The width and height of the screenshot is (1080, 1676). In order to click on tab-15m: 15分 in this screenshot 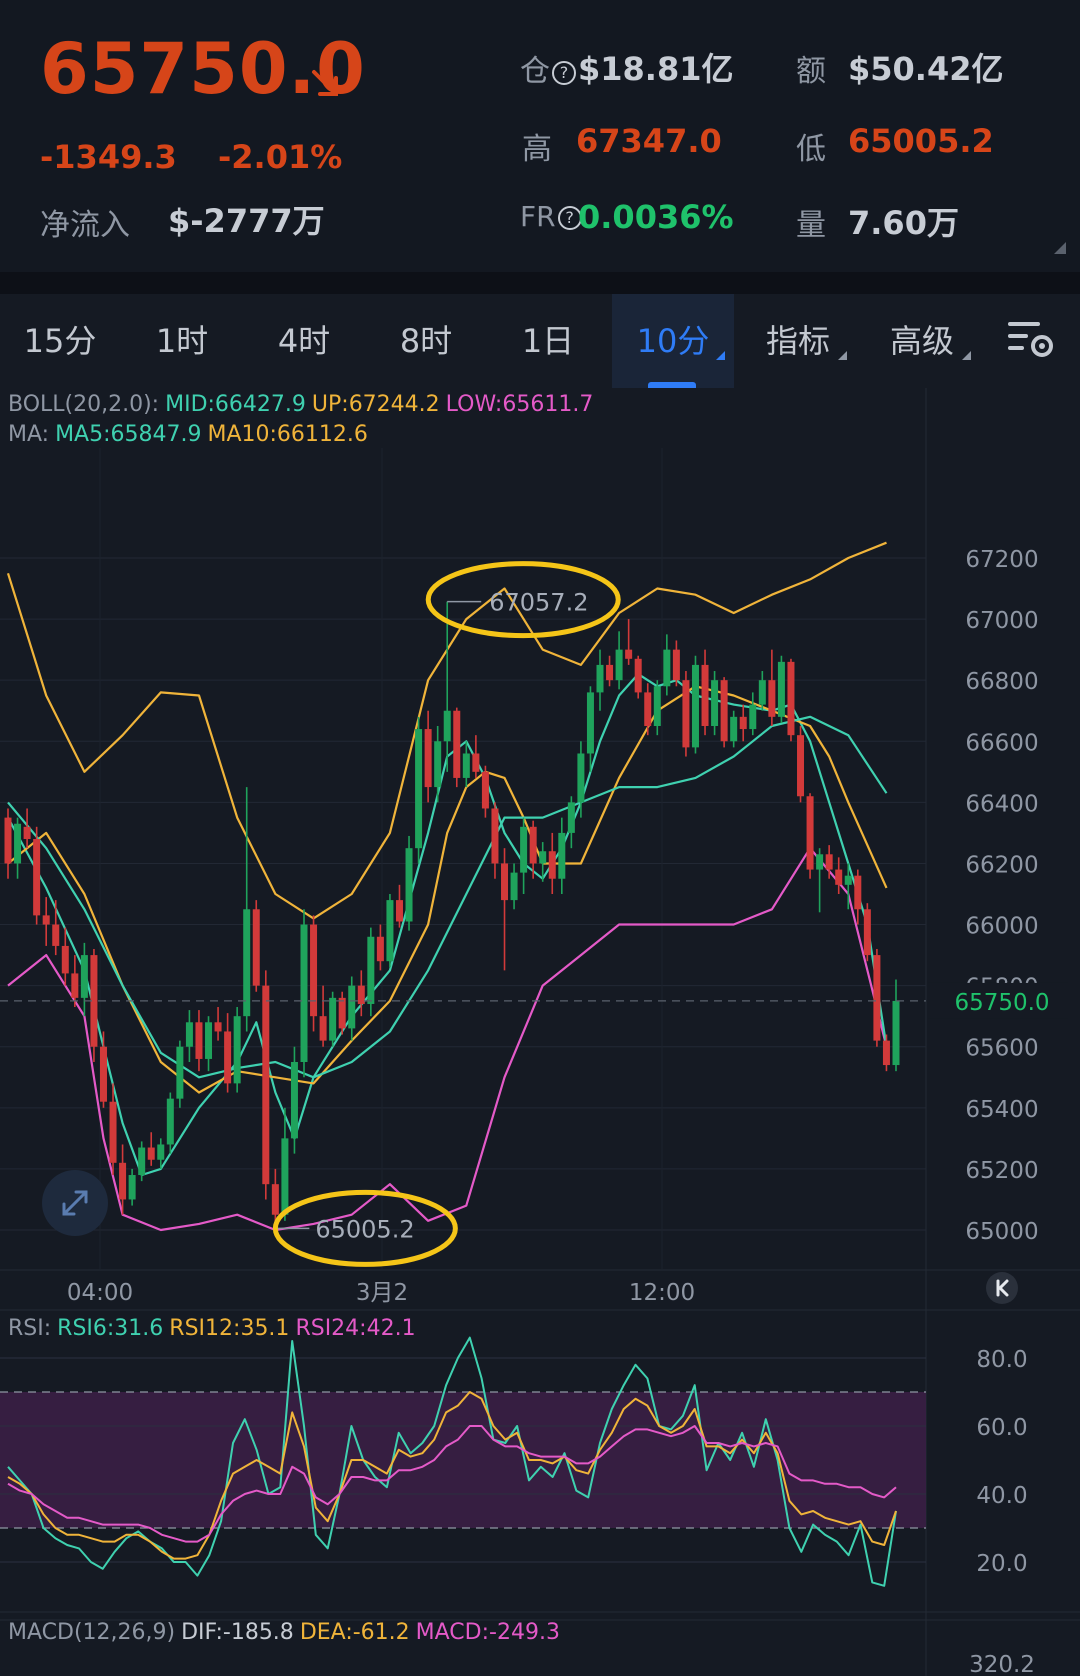, I will do `click(60, 341)`.